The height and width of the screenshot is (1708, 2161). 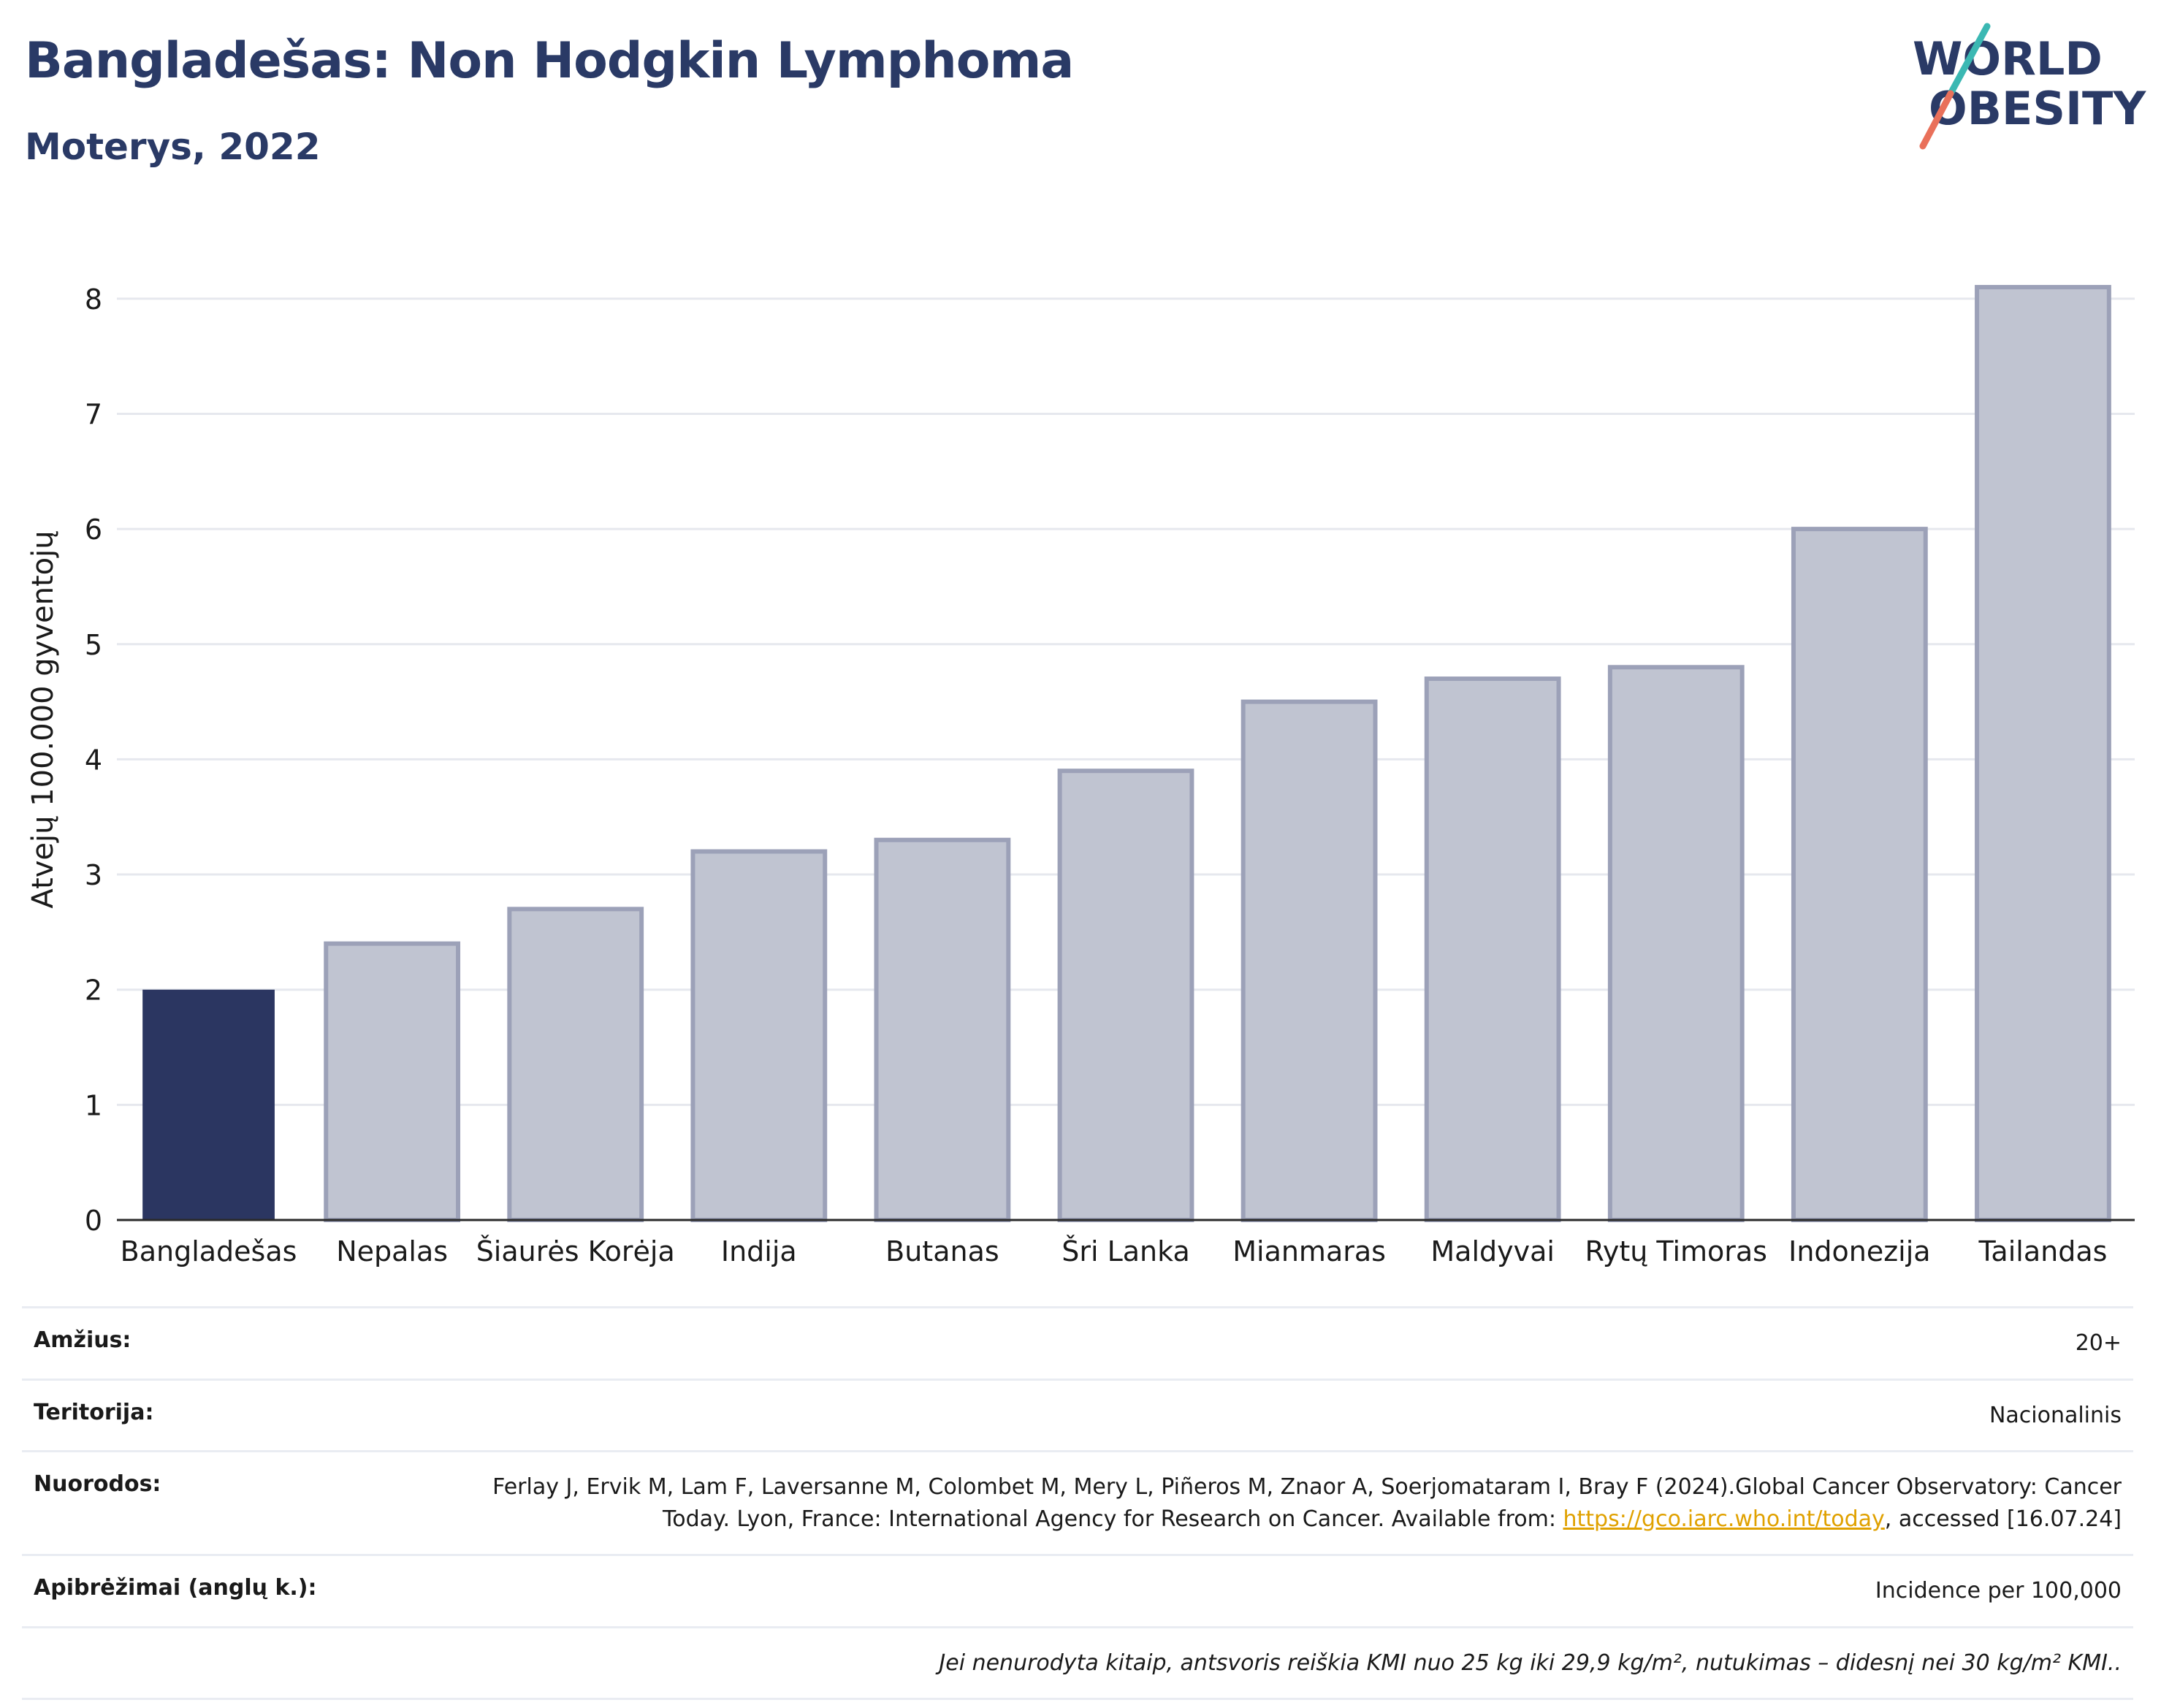 I want to click on y-axis-label: Atvejų 100.000 gyventojų, so click(x=43, y=719).